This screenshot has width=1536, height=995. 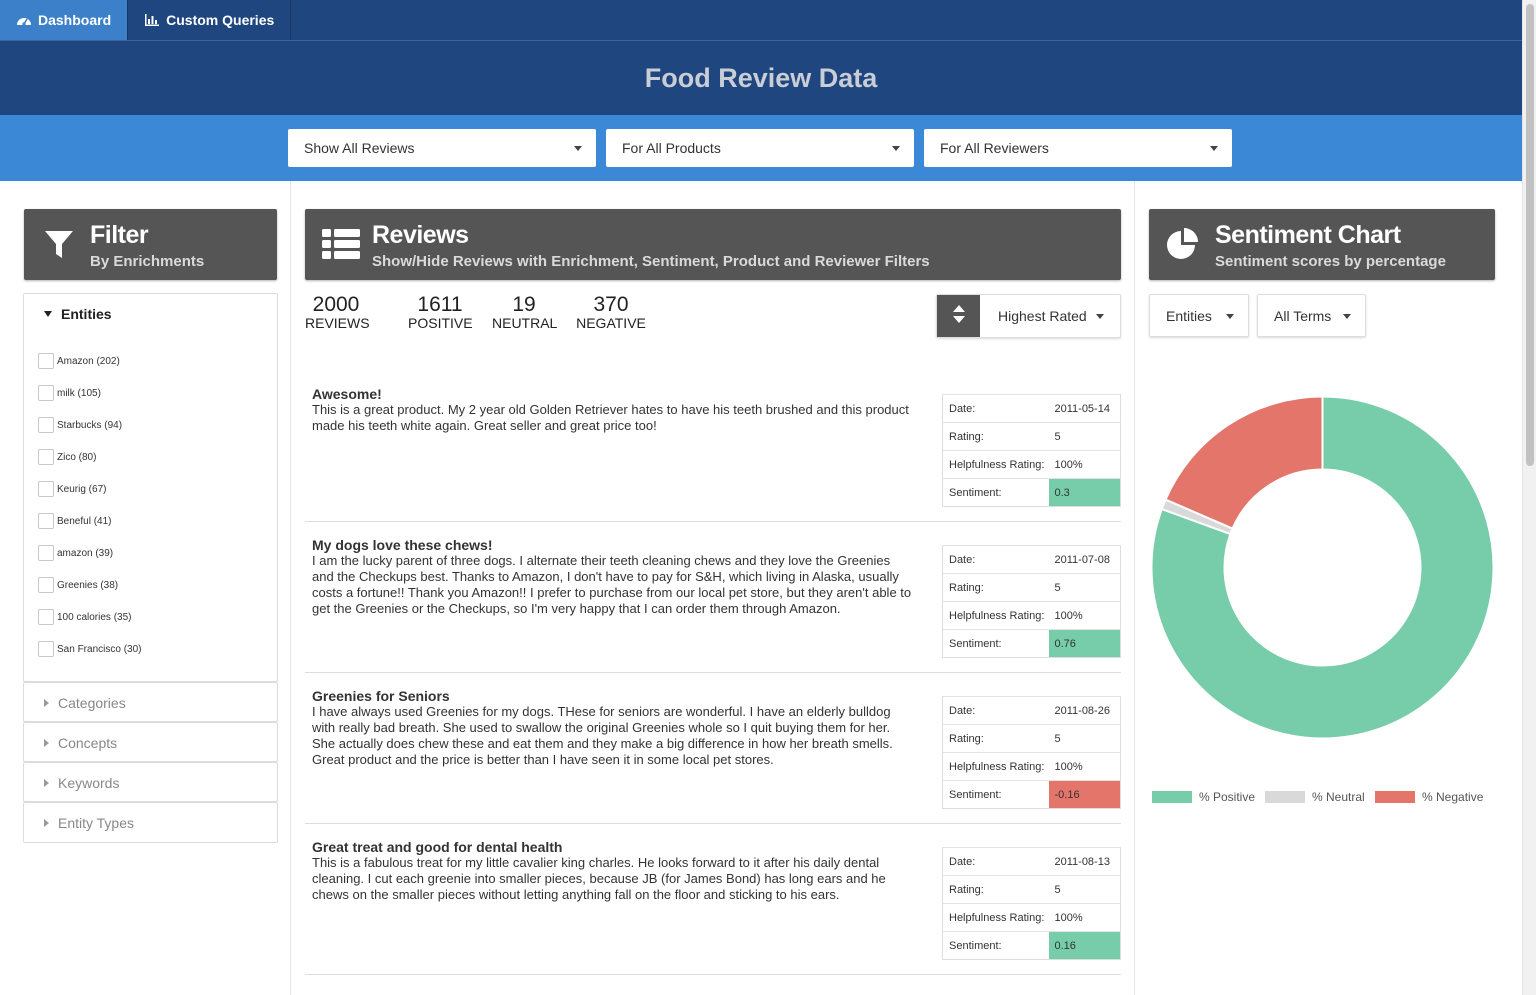 I want to click on review-sentiment: 0.3, so click(x=1084, y=492).